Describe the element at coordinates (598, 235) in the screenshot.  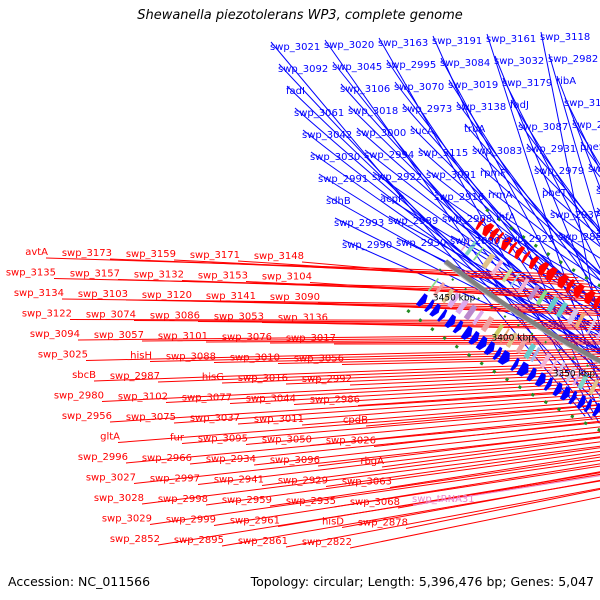
I see `forward-gene-label: swp_2875` at that location.